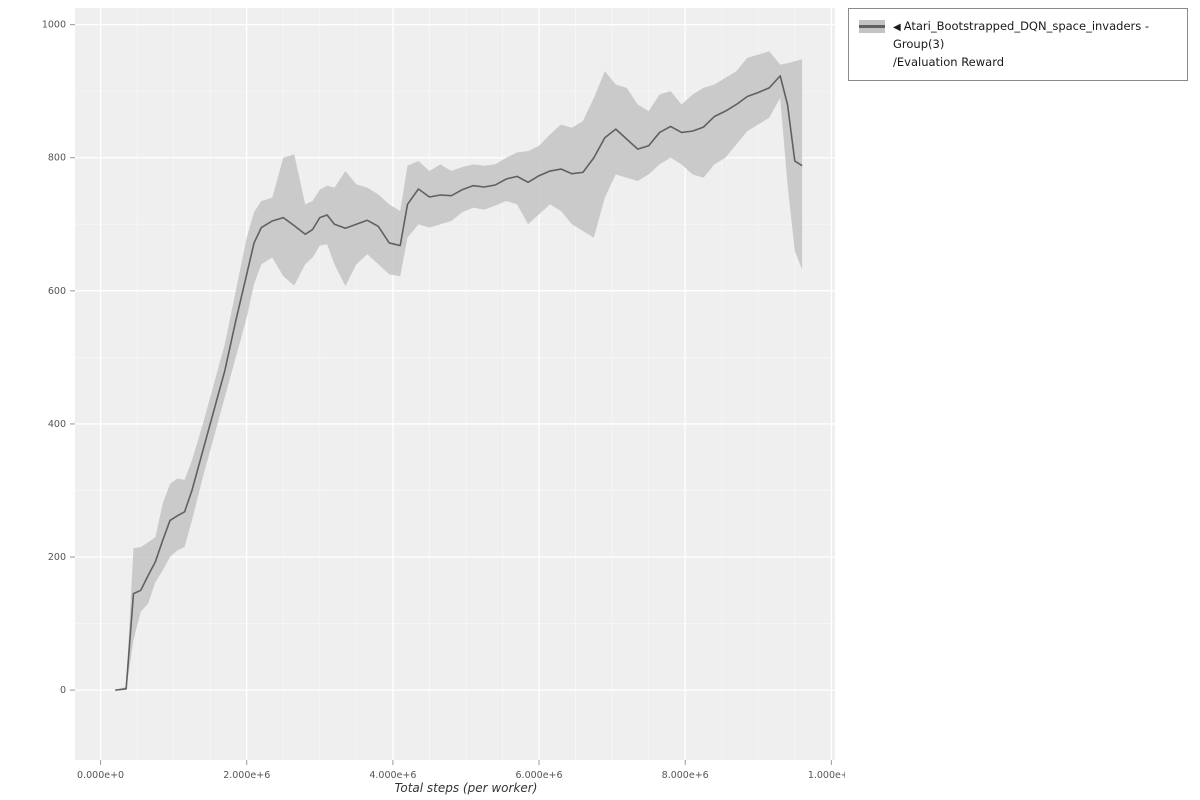 This screenshot has height=800, width=1200. Describe the element at coordinates (246, 775) in the screenshot. I see `x-tick-label: 2.000e+6` at that location.